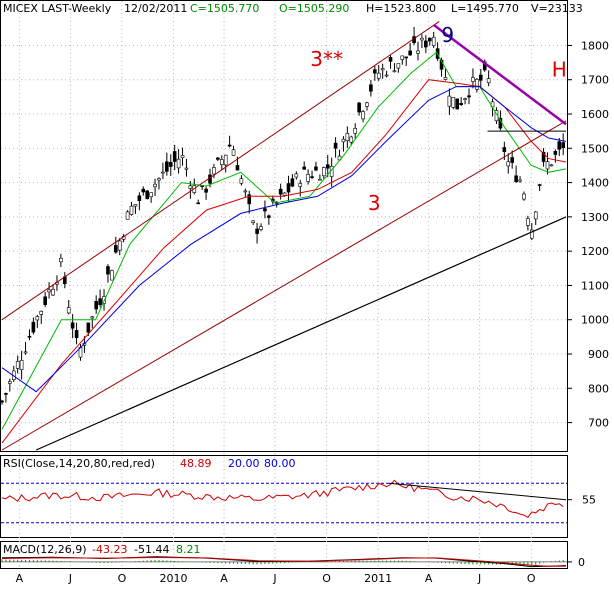 The height and width of the screenshot is (591, 614). Describe the element at coordinates (557, 8) in the screenshot. I see `volume-label: V=23133` at that location.